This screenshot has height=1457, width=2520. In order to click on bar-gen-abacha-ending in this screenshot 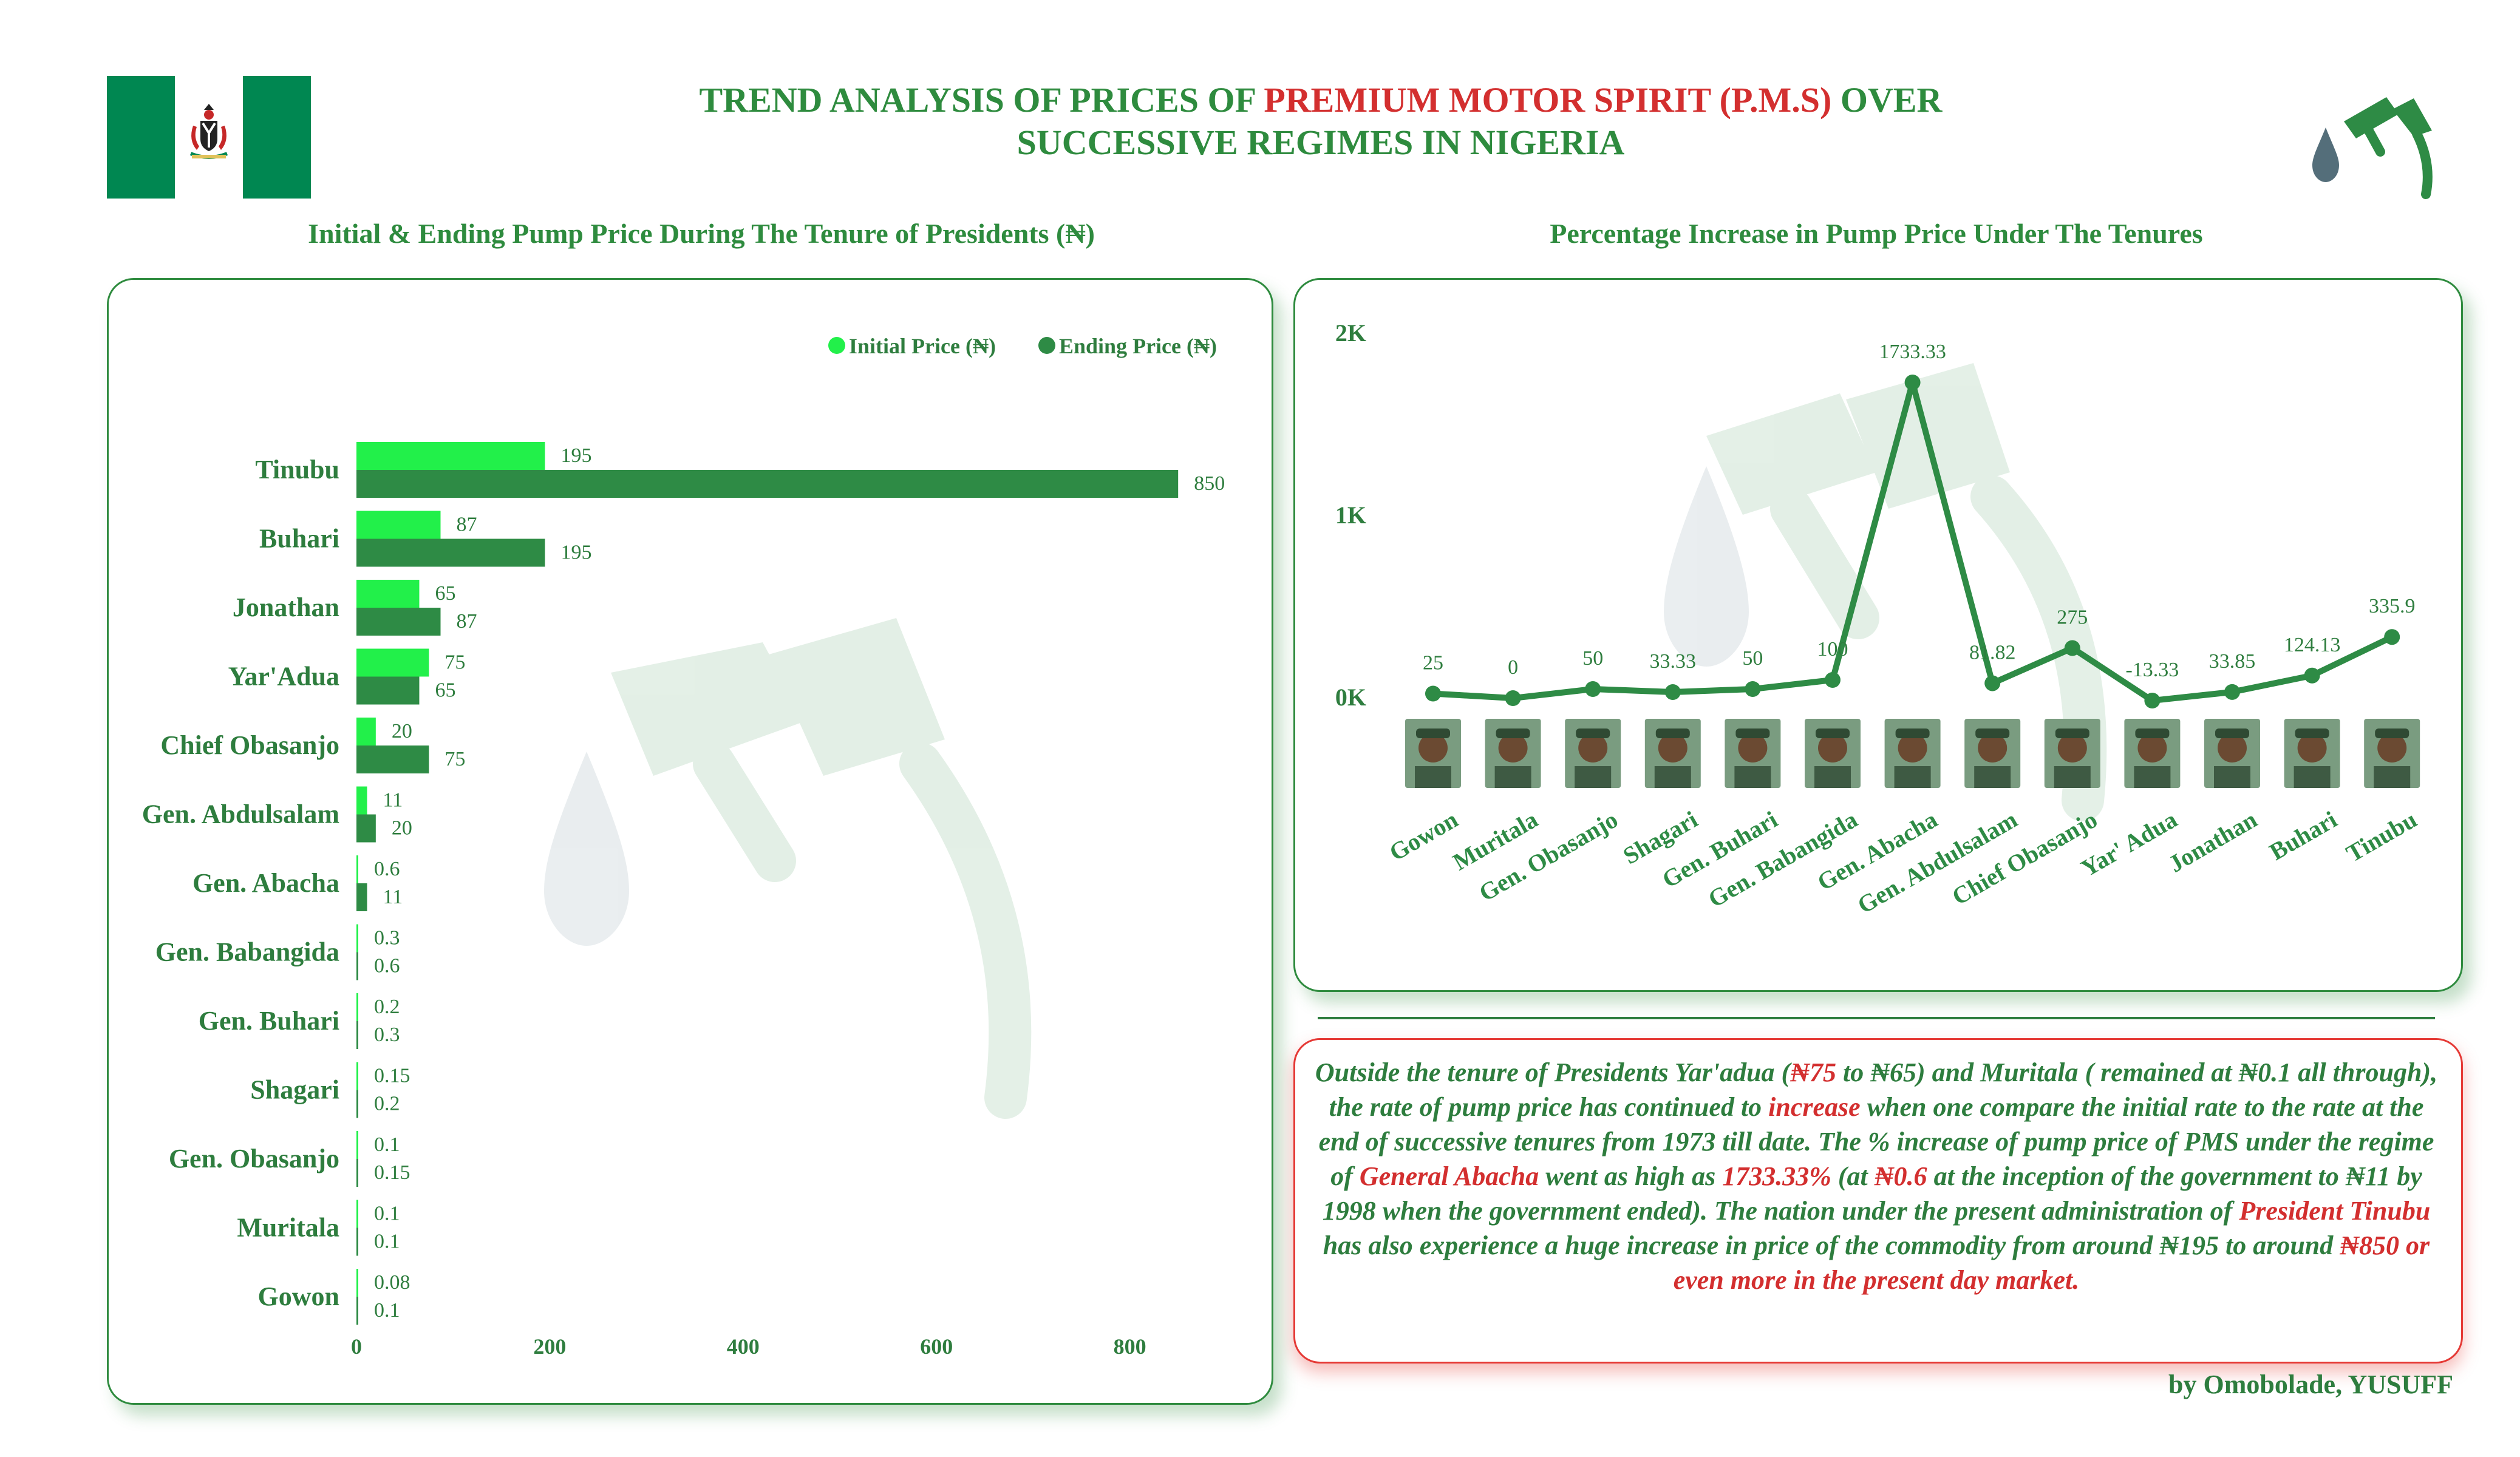, I will do `click(361, 897)`.